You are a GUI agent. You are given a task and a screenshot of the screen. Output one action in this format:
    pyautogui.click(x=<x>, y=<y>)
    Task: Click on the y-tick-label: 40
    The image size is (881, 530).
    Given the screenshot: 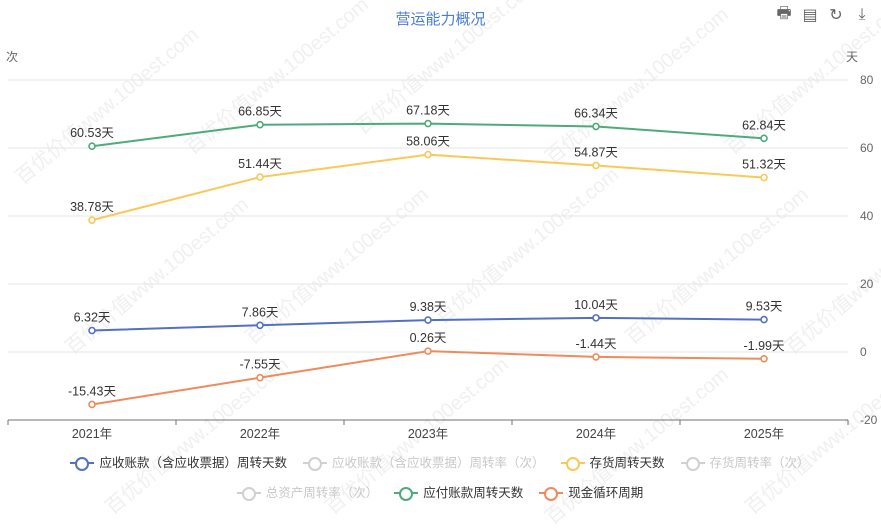 What is the action you would take?
    pyautogui.click(x=867, y=216)
    